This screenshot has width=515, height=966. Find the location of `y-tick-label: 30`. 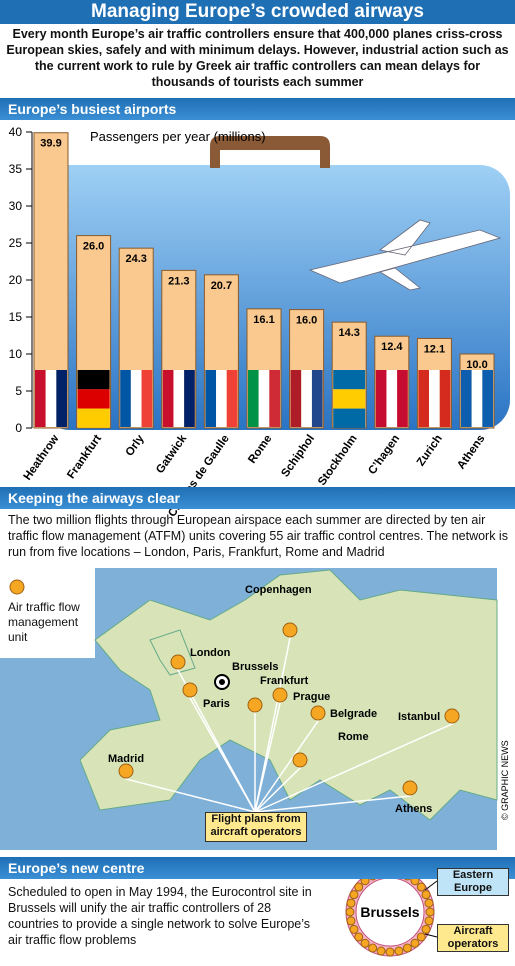

y-tick-label: 30 is located at coordinates (16, 206).